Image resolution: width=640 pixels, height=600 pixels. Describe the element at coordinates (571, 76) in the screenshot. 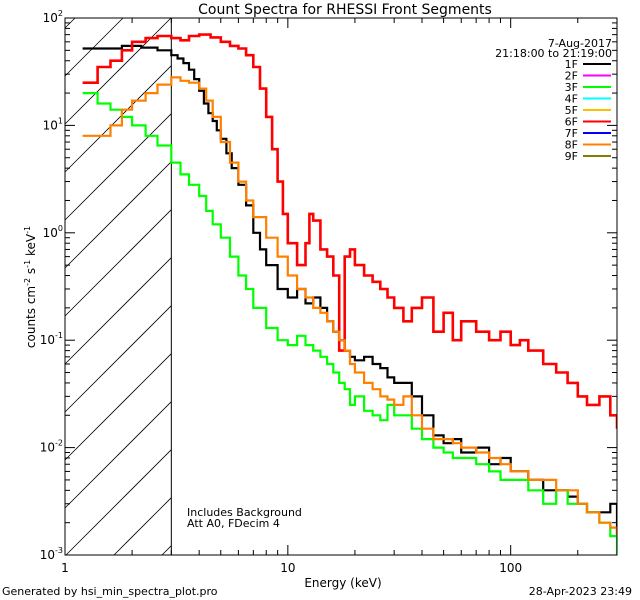

I see `legend-label-2F: 2F` at that location.